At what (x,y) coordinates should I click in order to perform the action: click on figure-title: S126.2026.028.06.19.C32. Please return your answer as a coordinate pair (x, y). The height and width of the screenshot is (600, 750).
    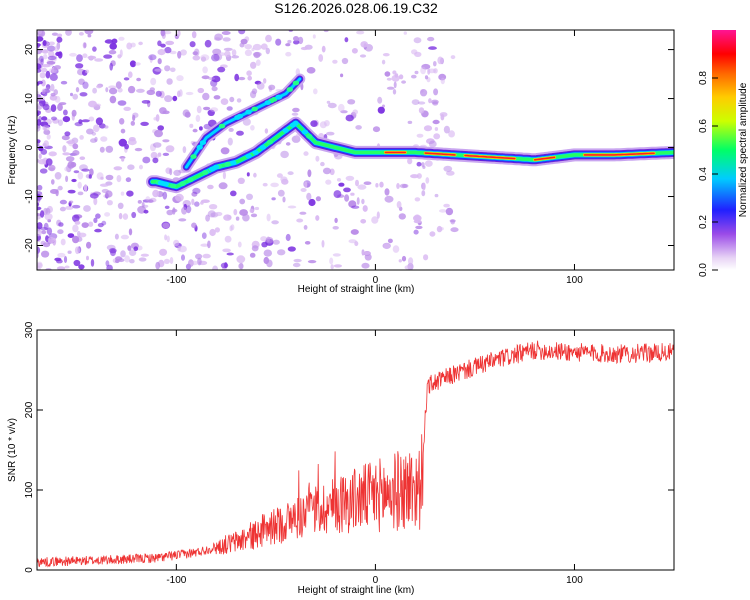
    Looking at the image, I should click on (356, 8).